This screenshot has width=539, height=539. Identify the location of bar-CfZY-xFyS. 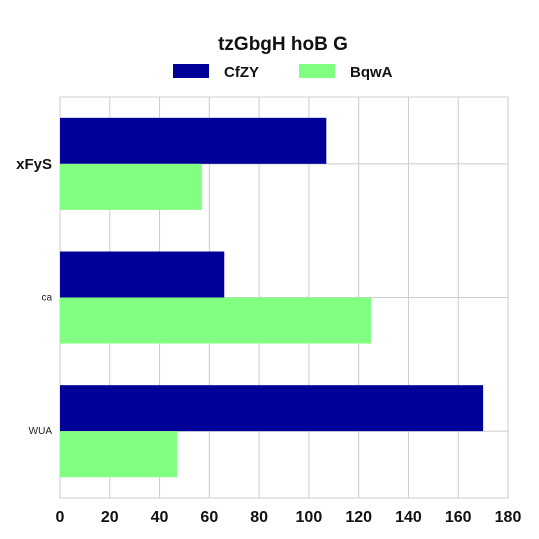
(193, 140).